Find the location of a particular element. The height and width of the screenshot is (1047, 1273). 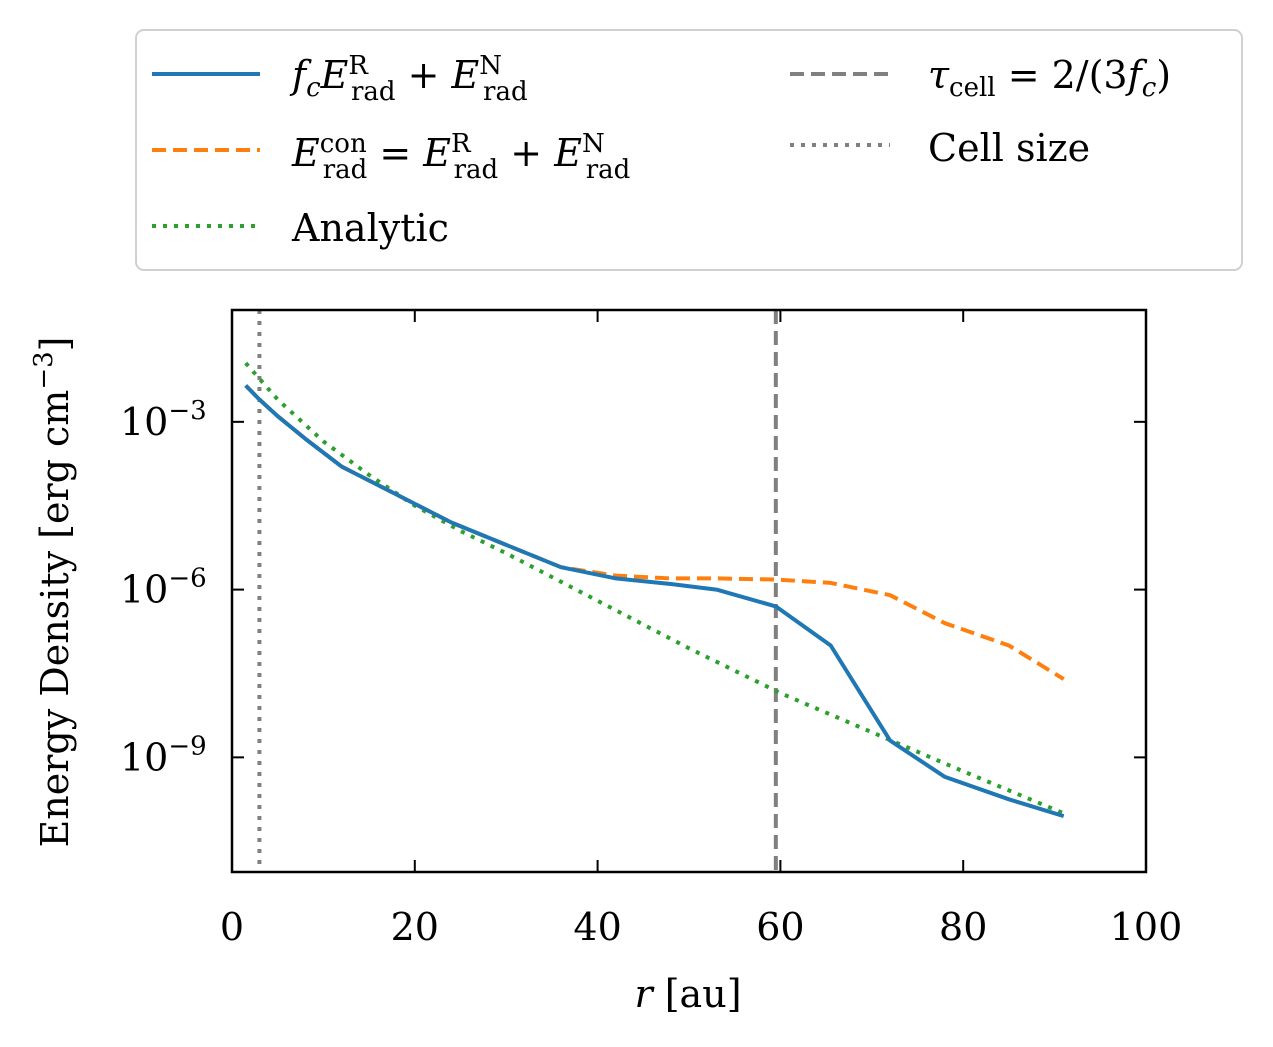

y-tick-label: 10⁻⁹ is located at coordinates (163, 755).